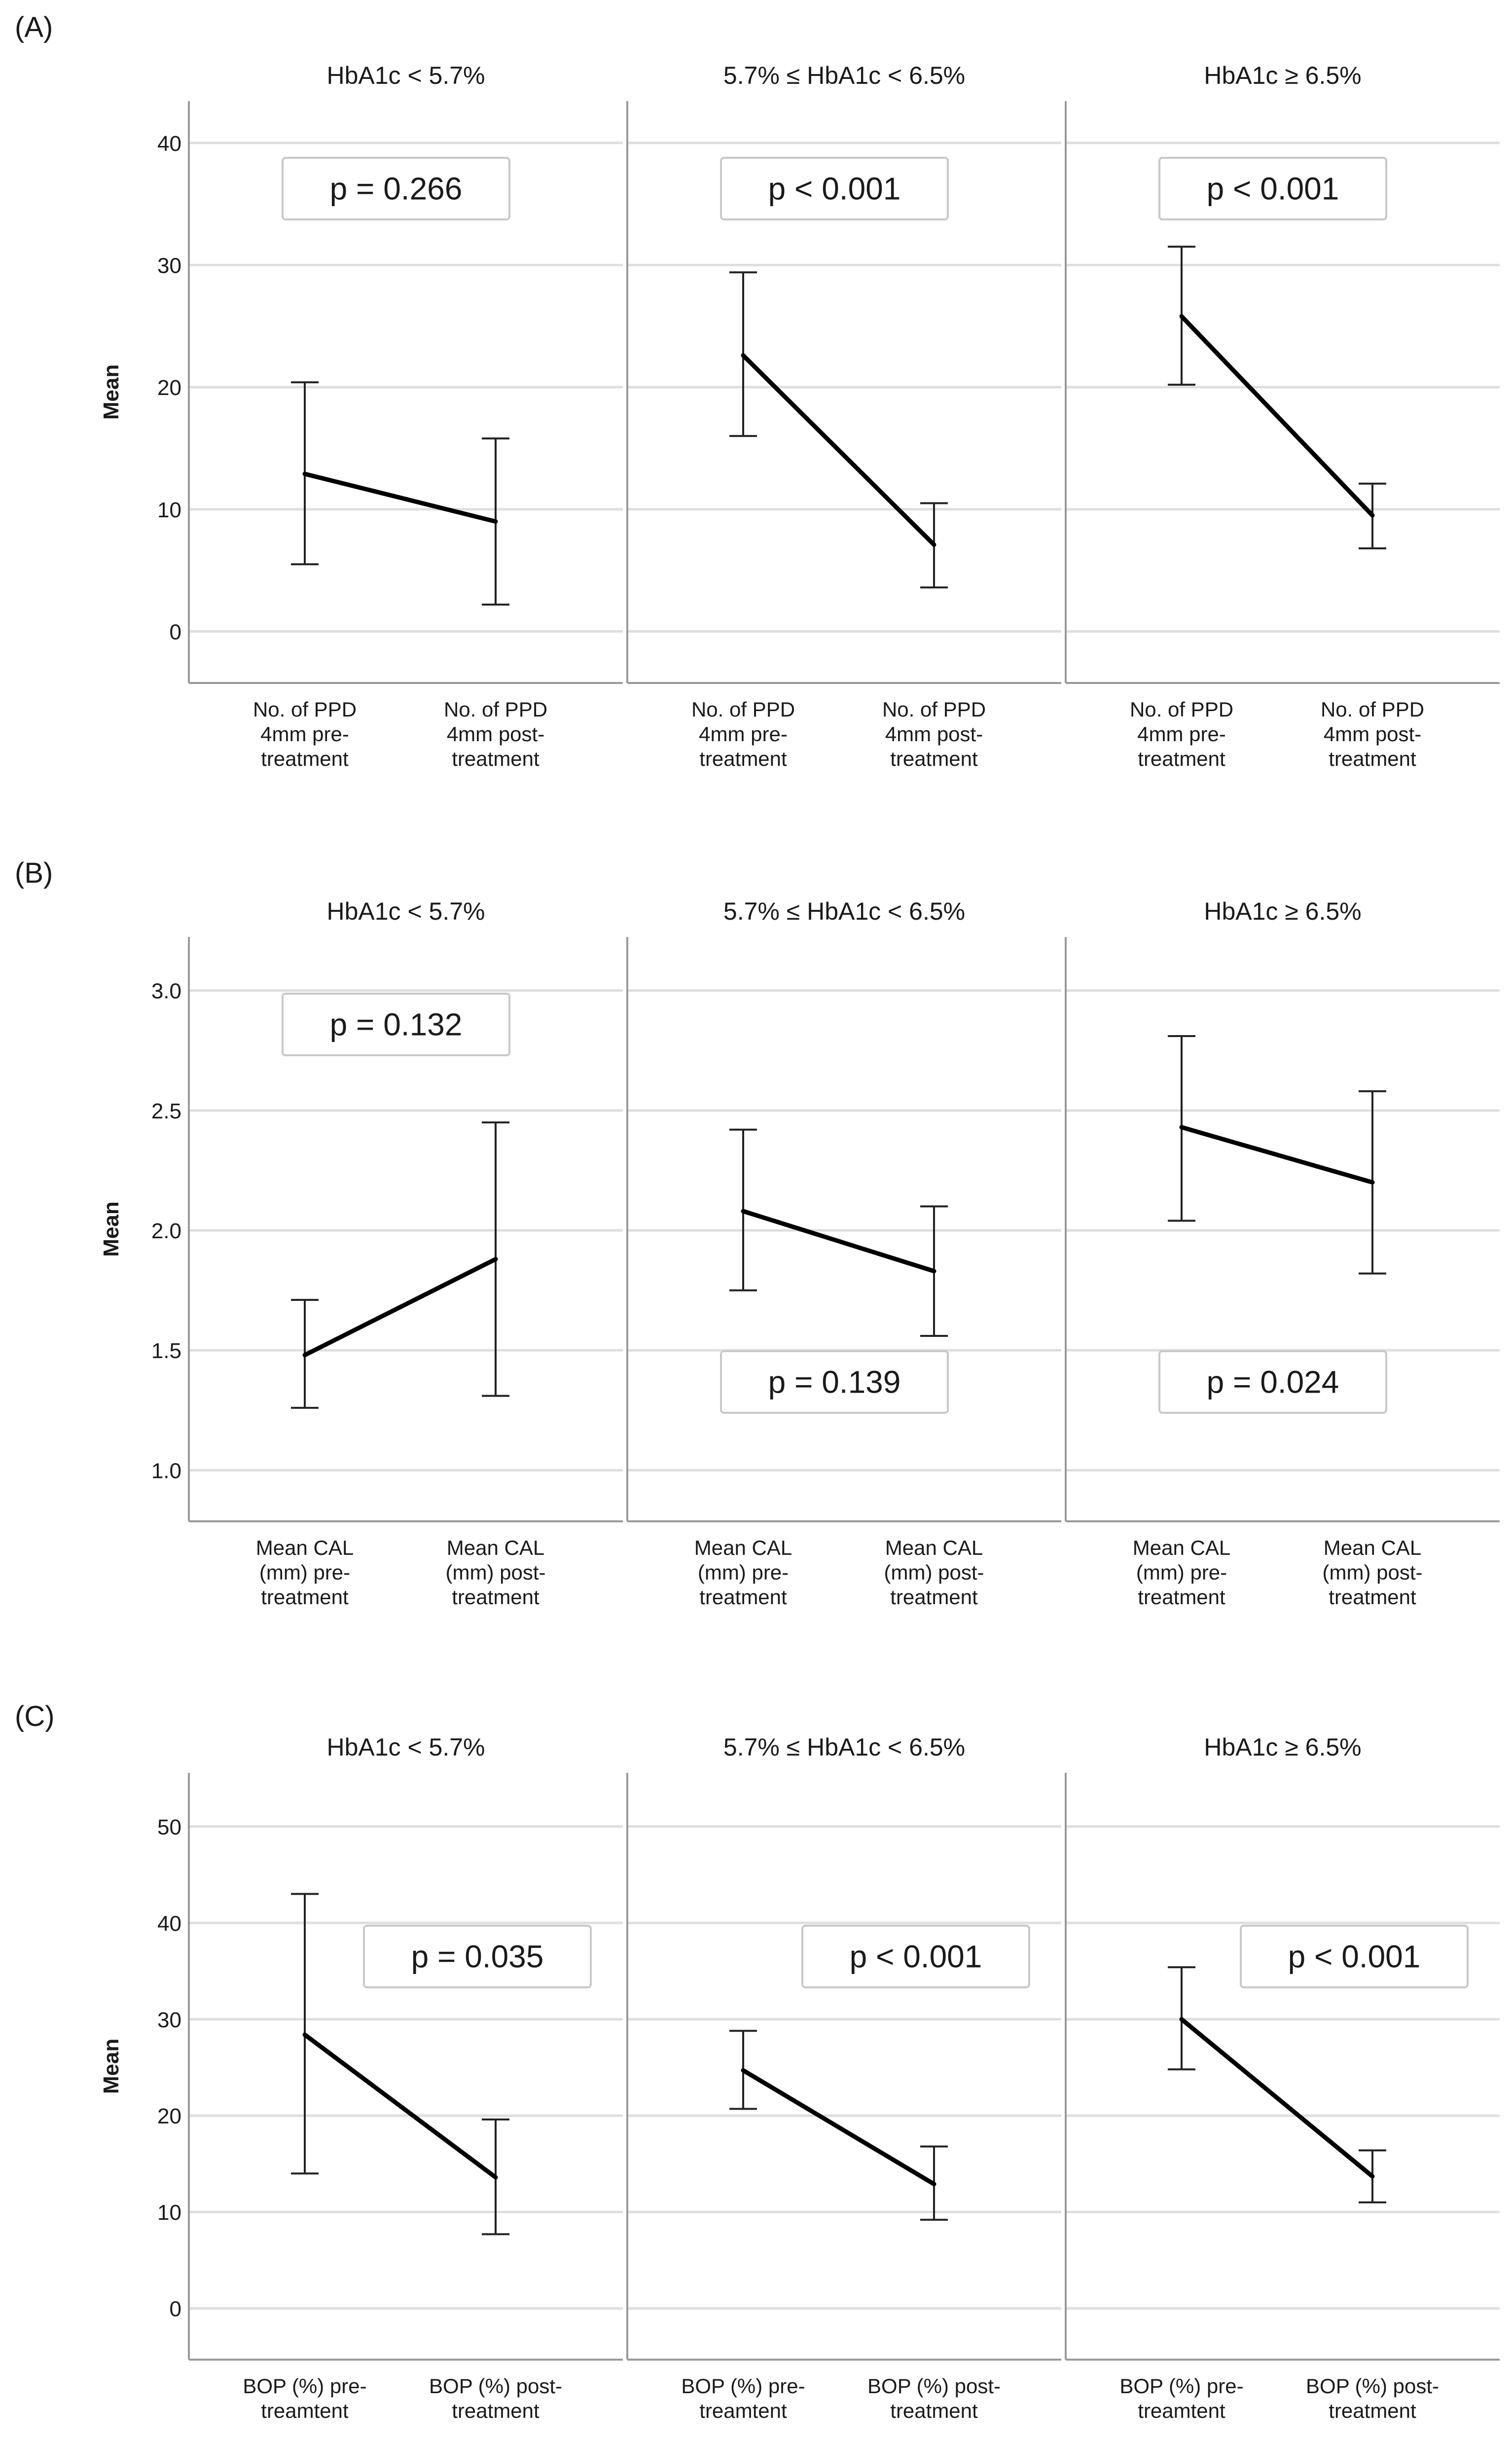 This screenshot has height=2441, width=1512. I want to click on y-tick-label: 1.0, so click(166, 1471).